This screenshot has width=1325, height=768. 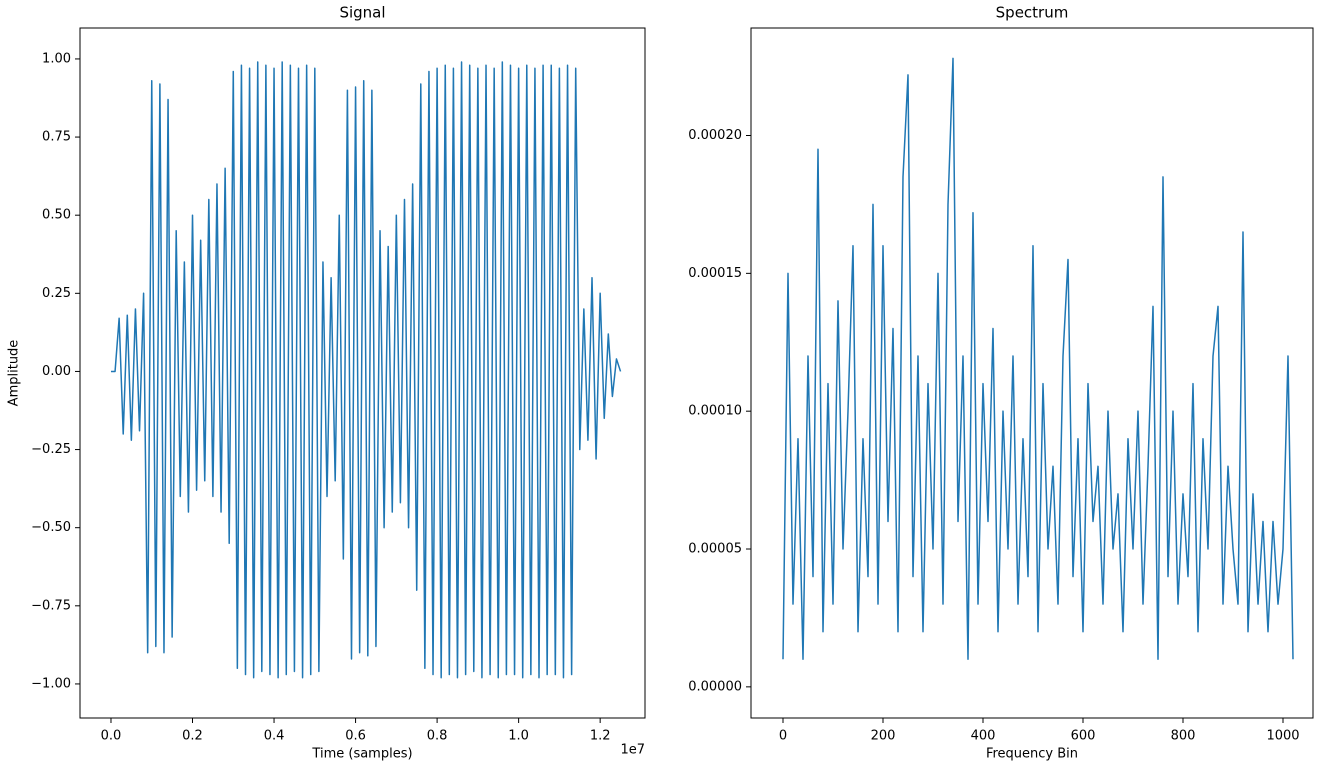 I want to click on x-tick-label: 800, so click(x=1183, y=736).